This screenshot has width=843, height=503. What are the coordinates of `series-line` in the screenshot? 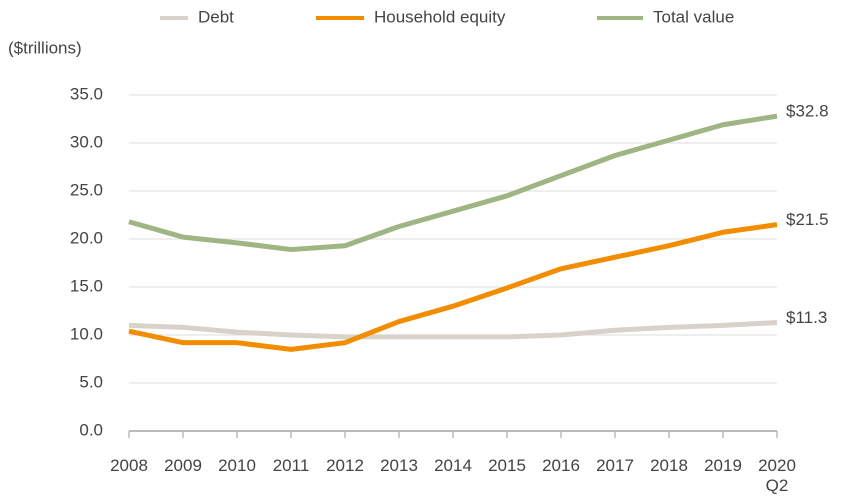 It's located at (453, 330).